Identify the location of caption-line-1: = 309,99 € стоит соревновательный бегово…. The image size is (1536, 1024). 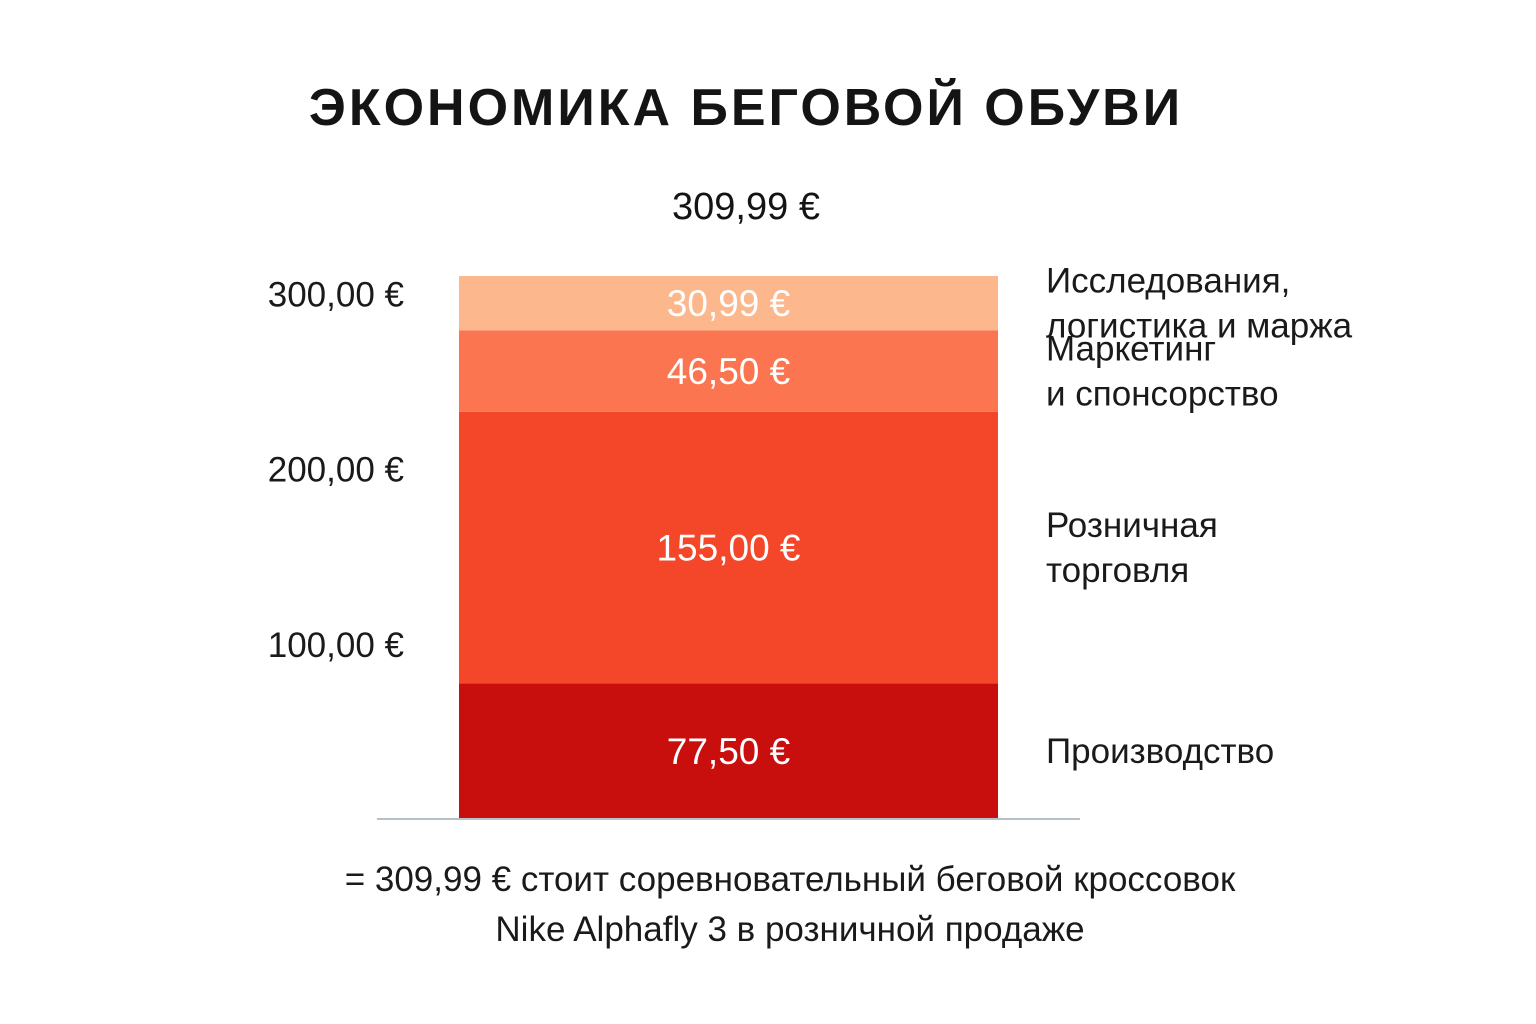
(790, 879).